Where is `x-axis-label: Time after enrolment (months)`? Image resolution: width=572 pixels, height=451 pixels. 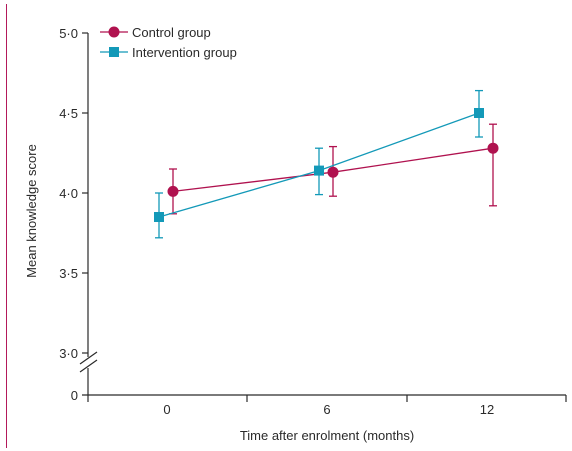
x-axis-label: Time after enrolment (months) is located at coordinates (327, 435).